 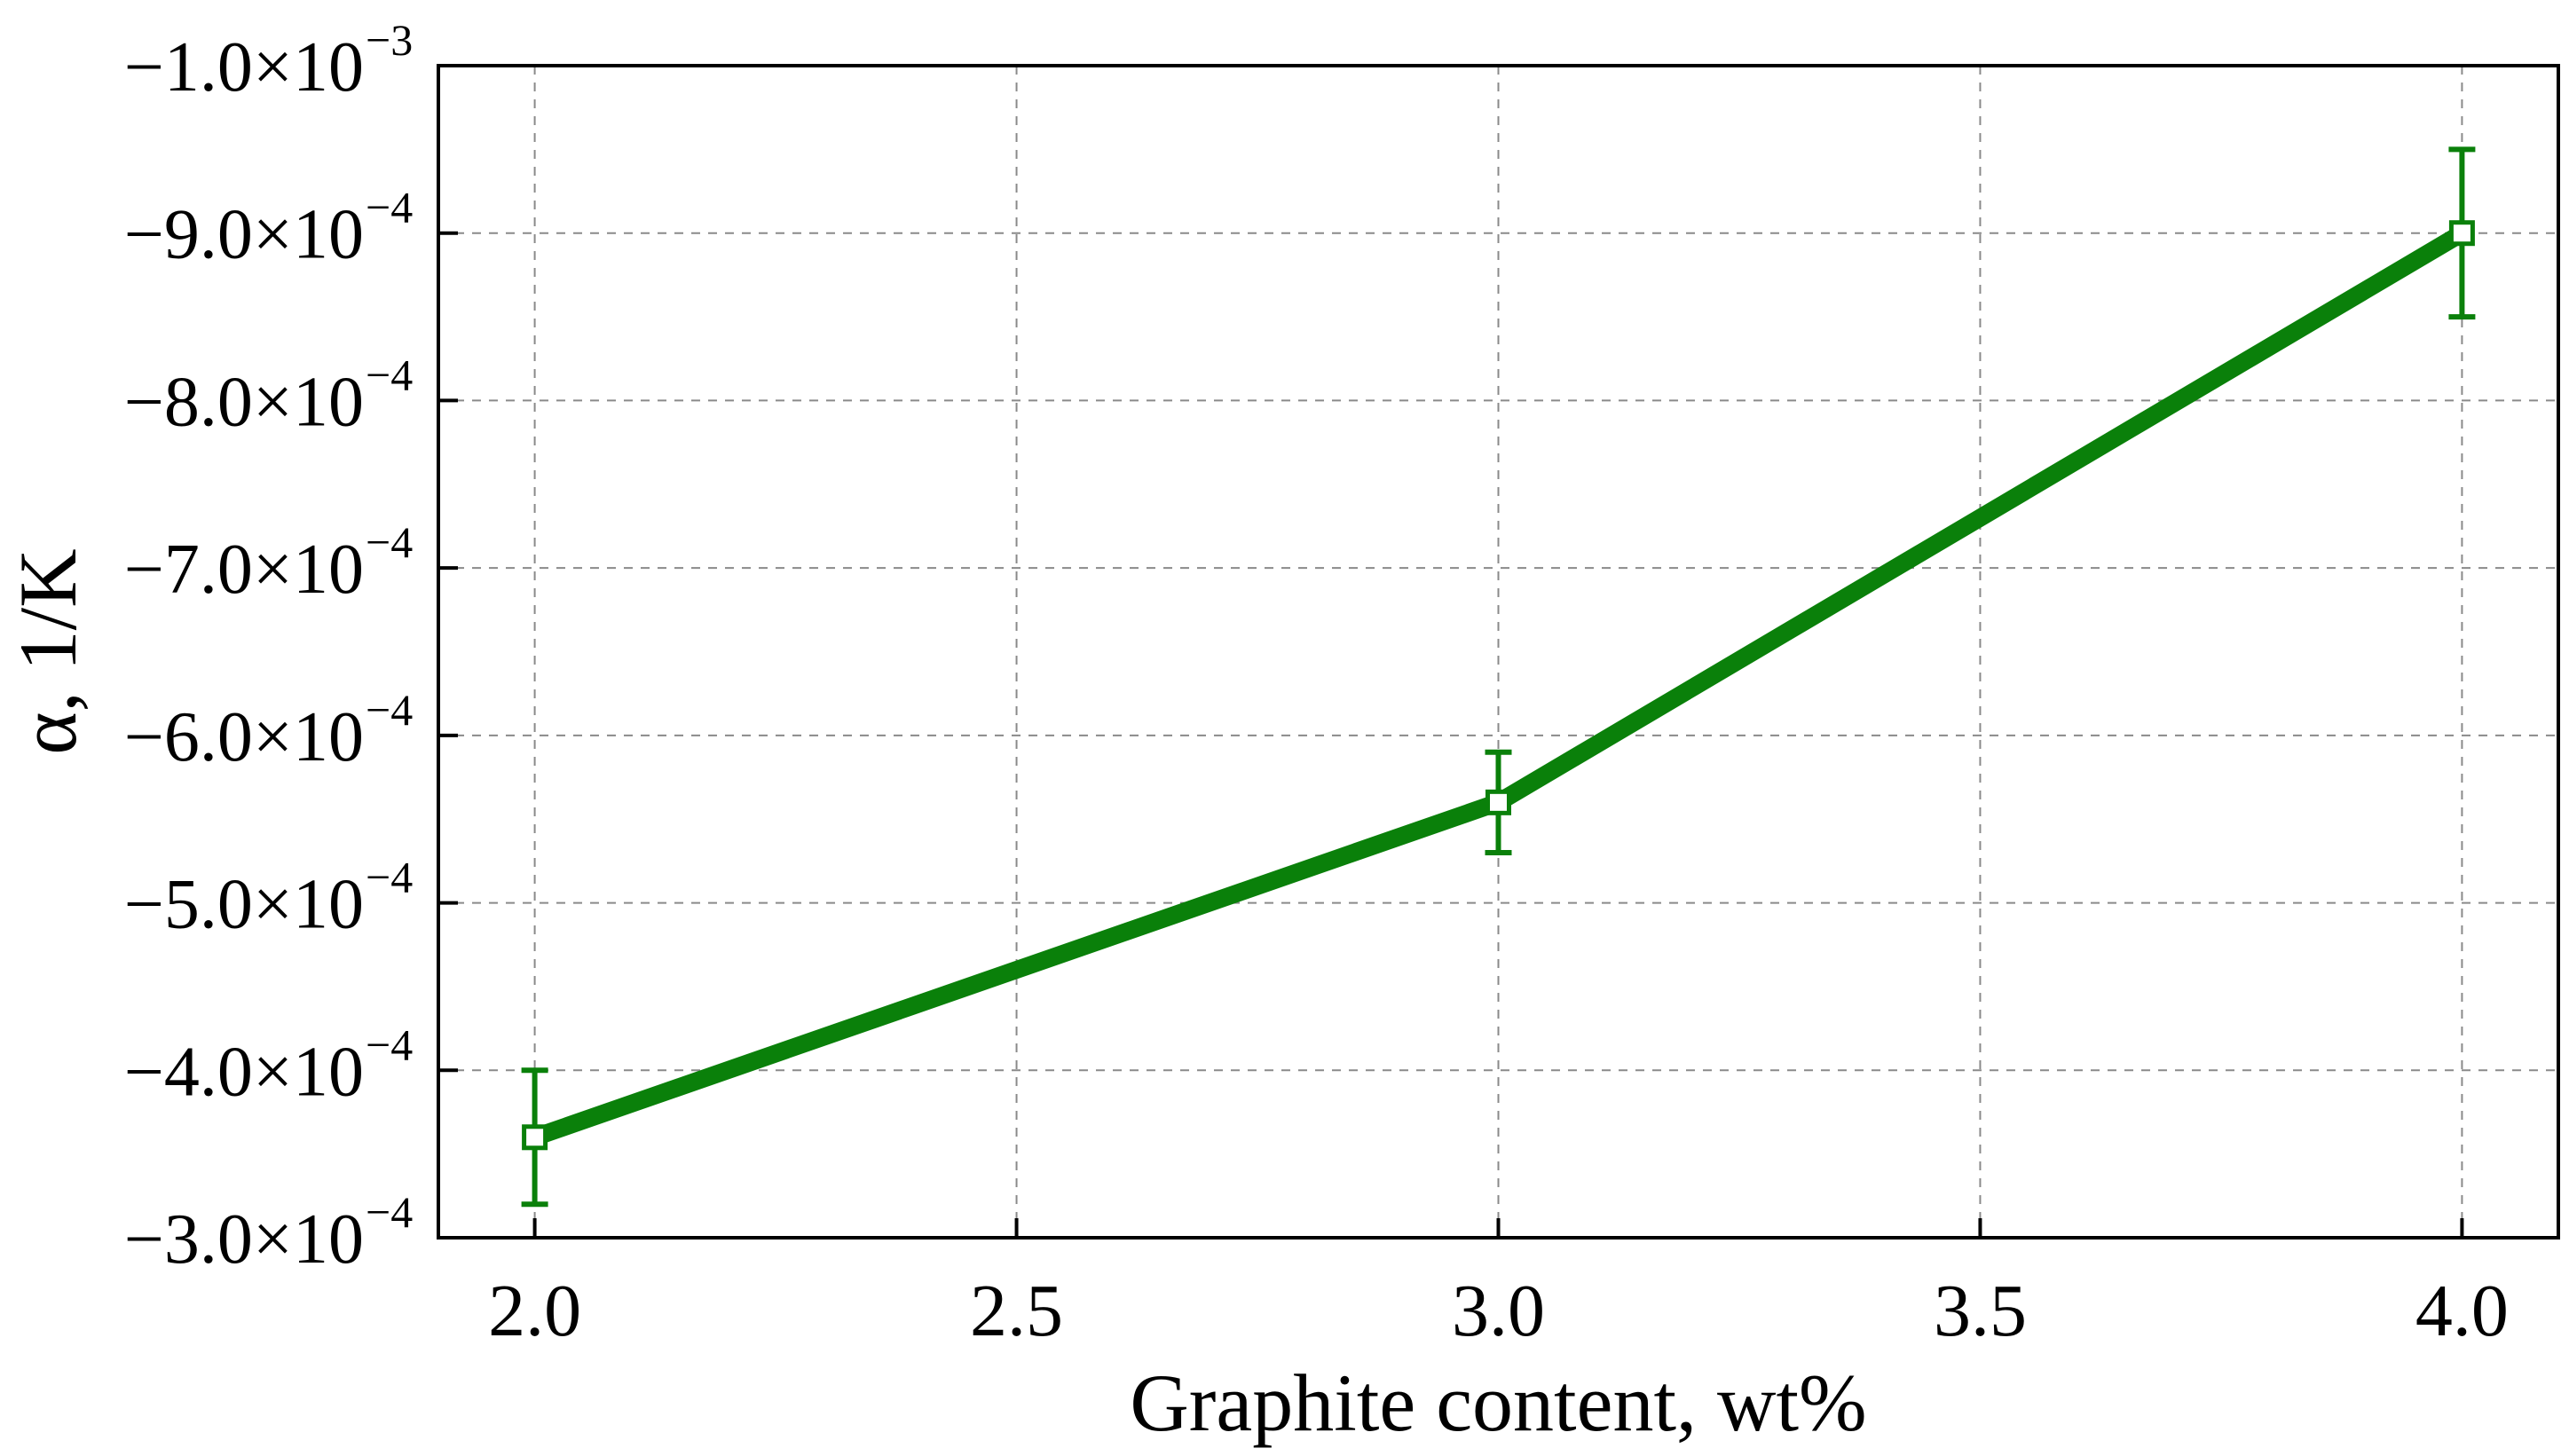 I want to click on y-tick-label: −1.0×10, so click(x=244, y=67).